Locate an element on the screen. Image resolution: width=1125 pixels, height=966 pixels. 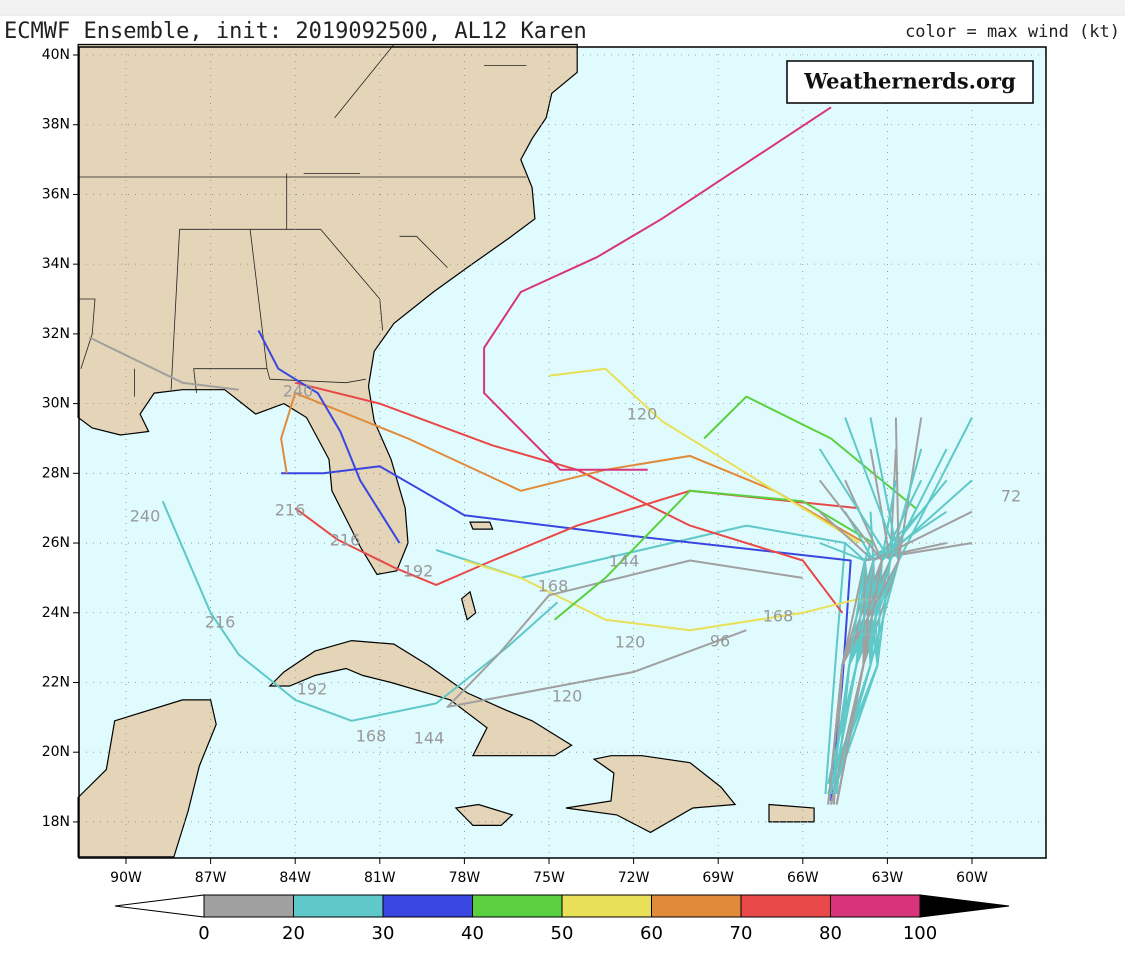
lat-label: 36N is located at coordinates (56, 194).